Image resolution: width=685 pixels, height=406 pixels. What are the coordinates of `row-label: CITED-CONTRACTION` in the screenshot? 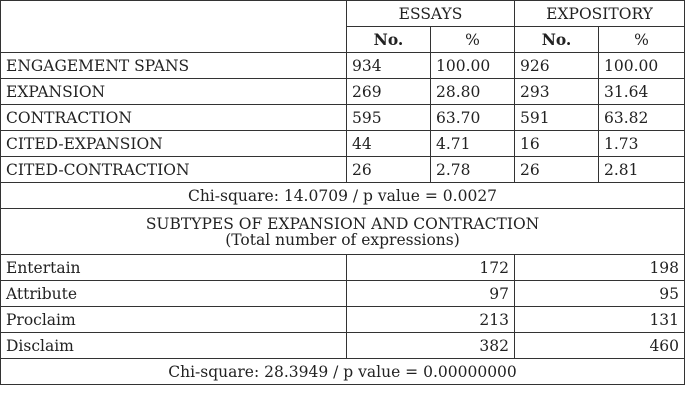 It's located at (173, 169).